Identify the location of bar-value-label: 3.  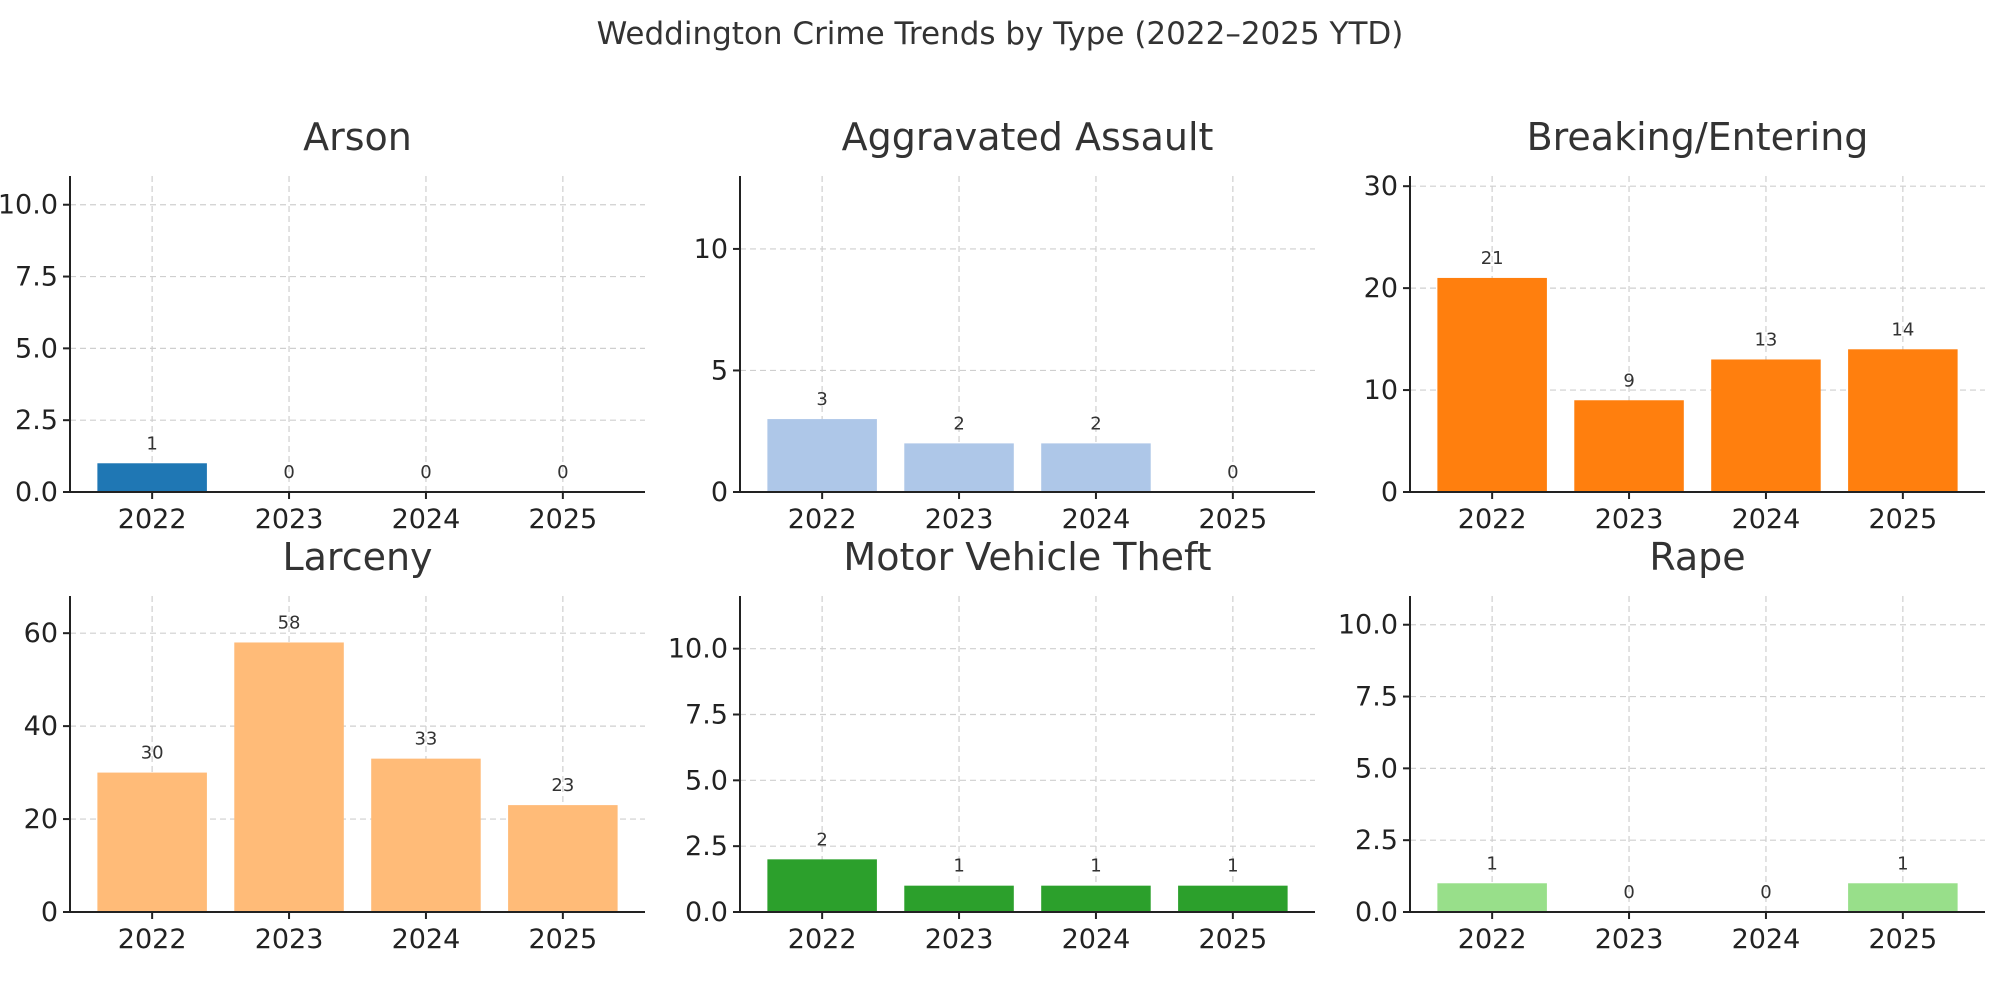
(821, 399).